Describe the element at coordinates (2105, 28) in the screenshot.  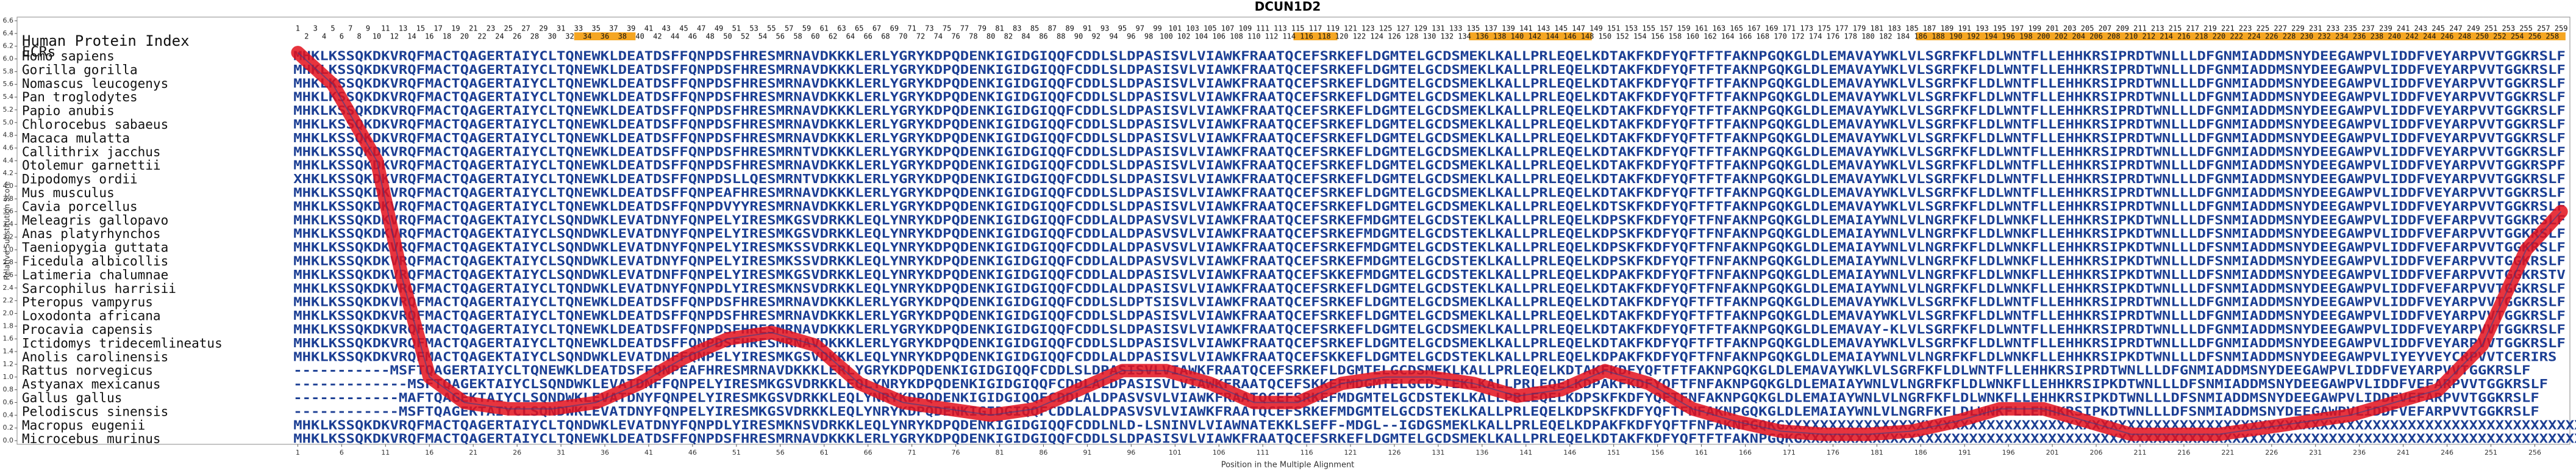
I see `protein-index: 207` at that location.